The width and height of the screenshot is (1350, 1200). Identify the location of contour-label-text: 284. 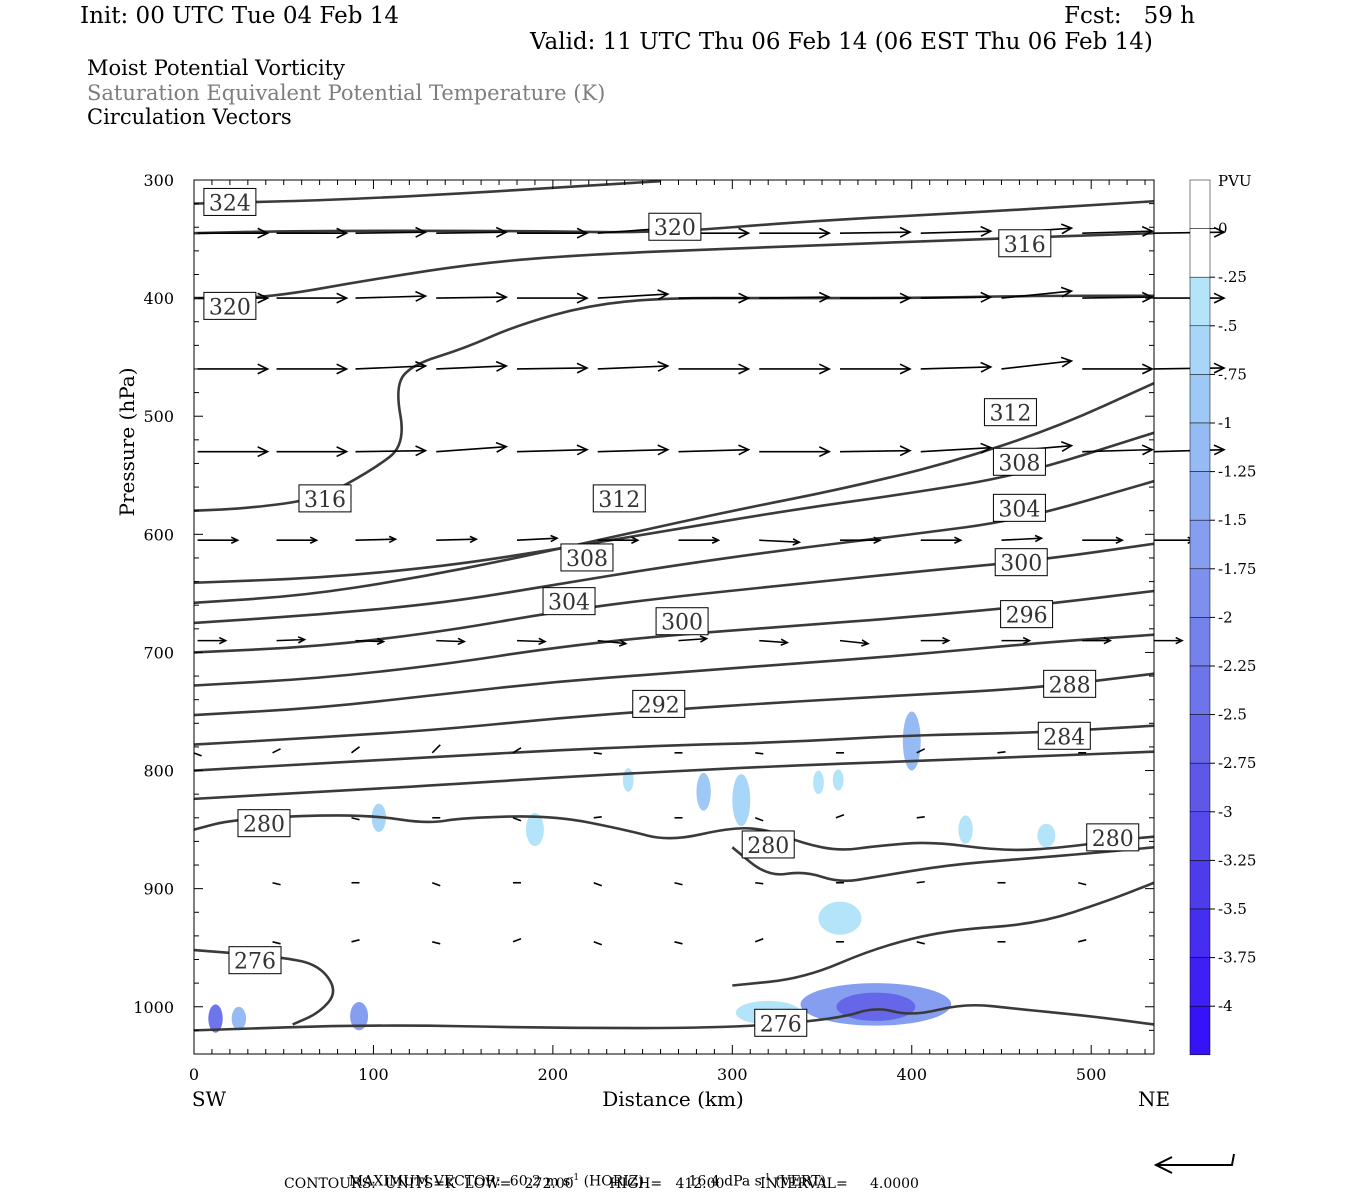
(1064, 737).